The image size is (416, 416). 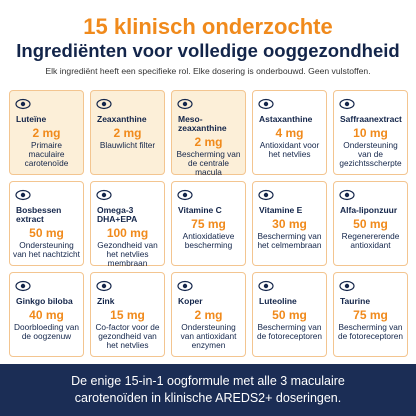 I want to click on ingredient-name: Luteoline, so click(x=278, y=301).